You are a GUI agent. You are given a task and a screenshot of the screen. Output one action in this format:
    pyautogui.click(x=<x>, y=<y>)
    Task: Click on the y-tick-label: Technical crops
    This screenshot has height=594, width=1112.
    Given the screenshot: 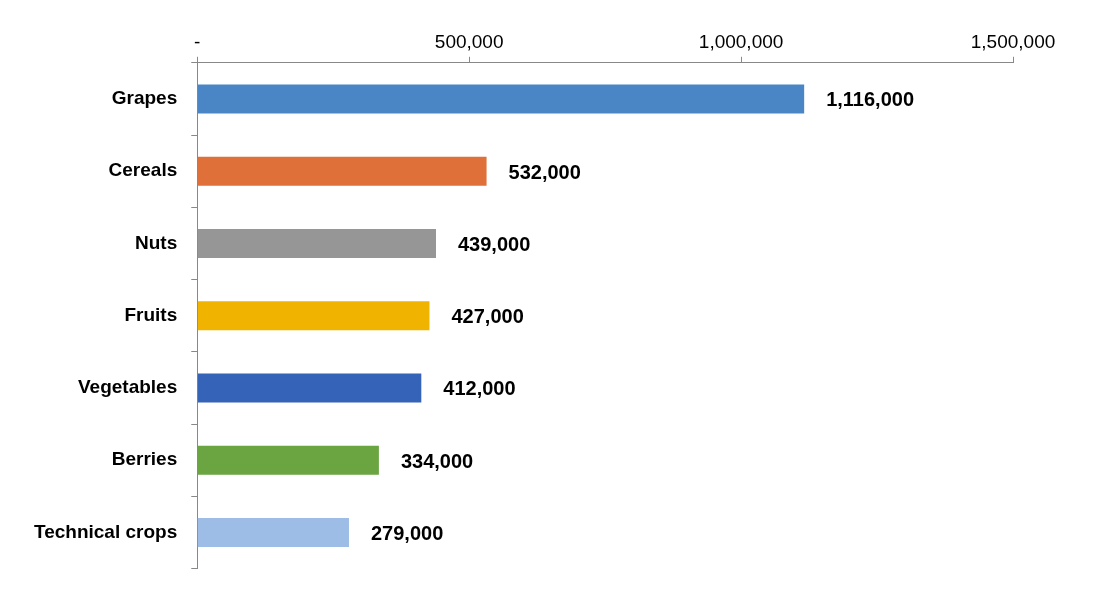 What is the action you would take?
    pyautogui.click(x=105, y=531)
    